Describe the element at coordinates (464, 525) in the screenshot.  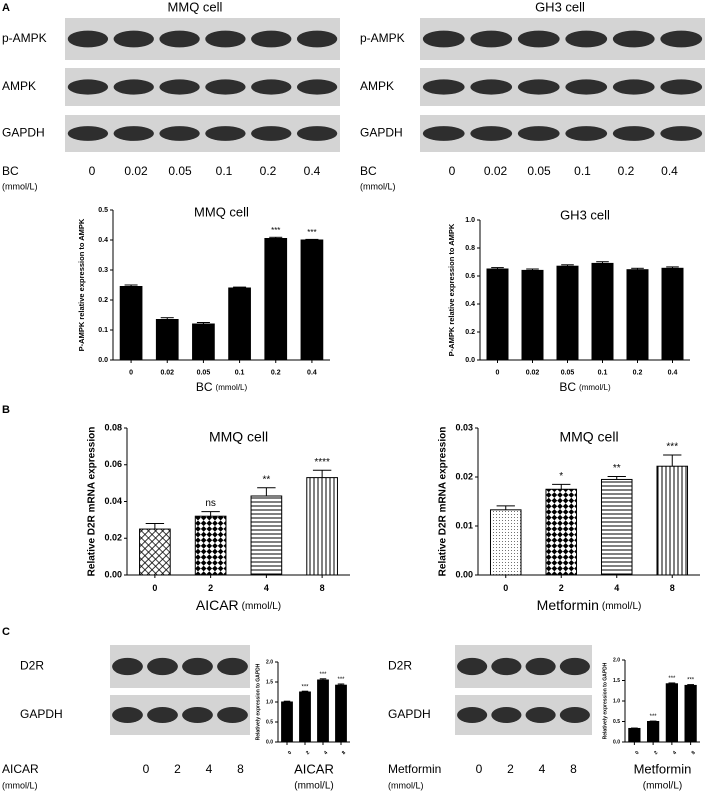
I see `y-tick-label: 0.01` at that location.